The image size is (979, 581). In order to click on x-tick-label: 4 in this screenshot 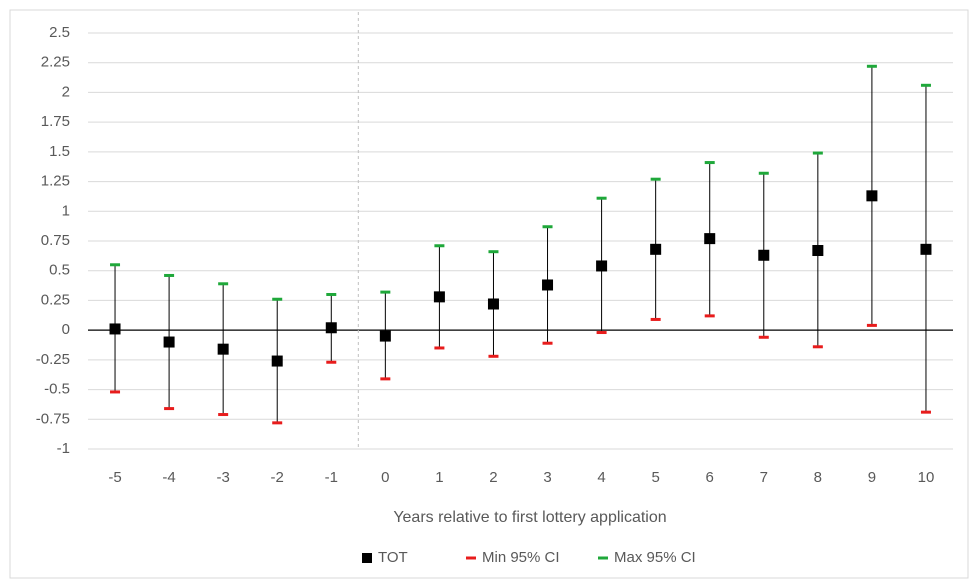, I will do `click(601, 477)`.